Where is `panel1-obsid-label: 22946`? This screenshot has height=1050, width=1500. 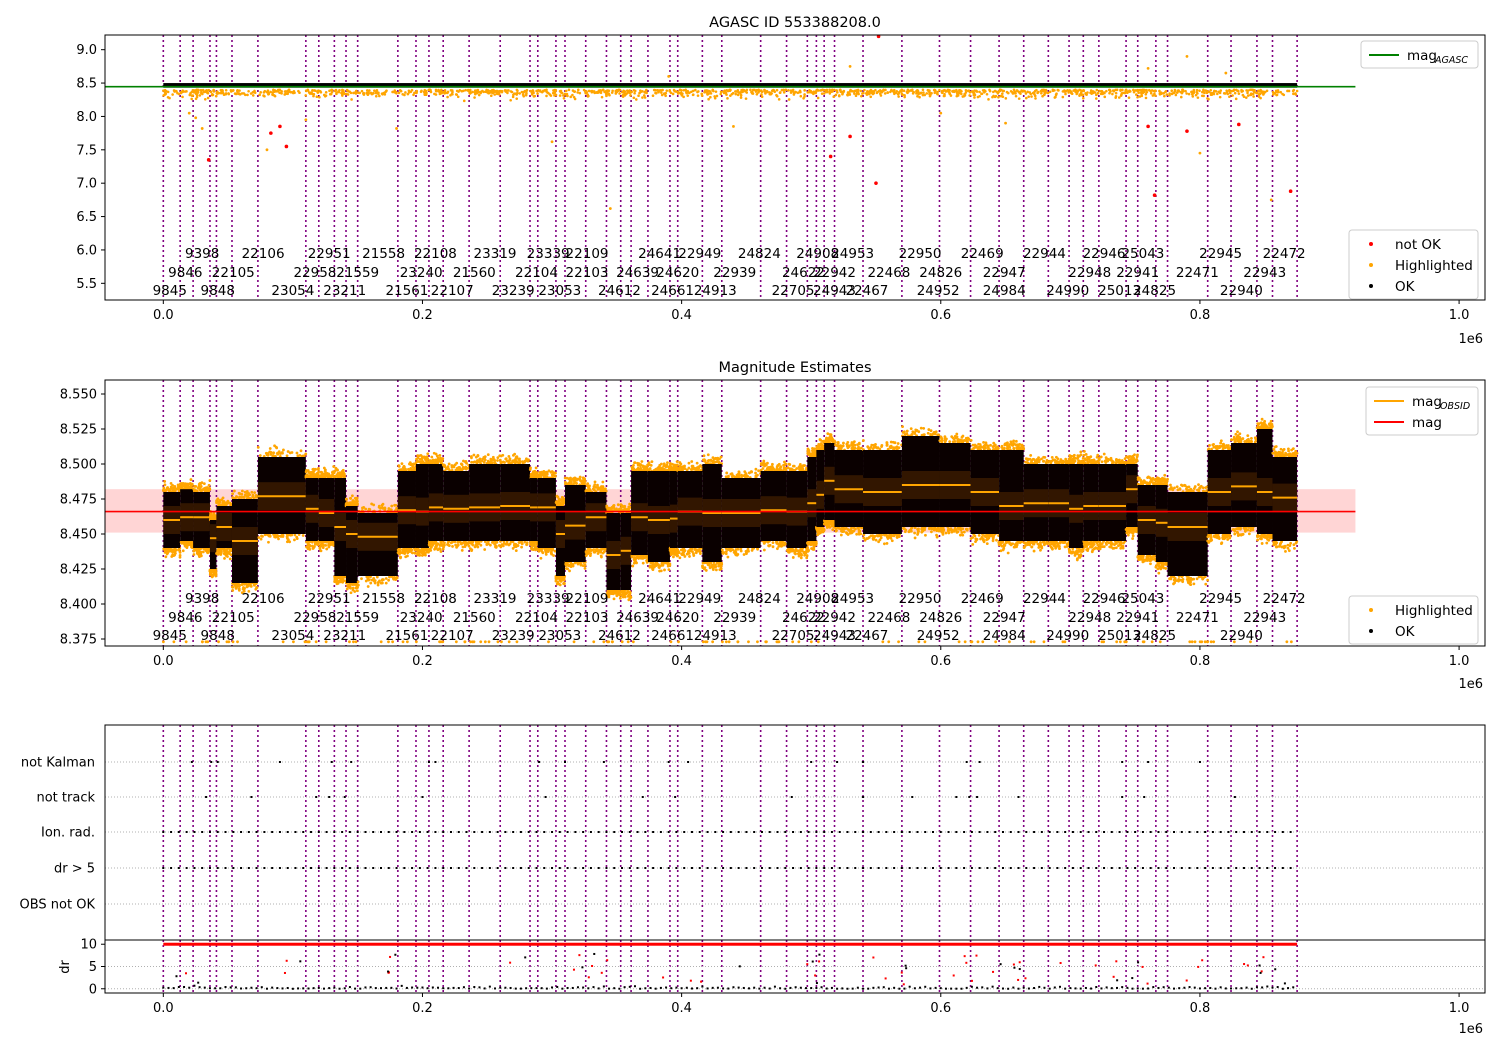 panel1-obsid-label: 22946 is located at coordinates (1104, 254).